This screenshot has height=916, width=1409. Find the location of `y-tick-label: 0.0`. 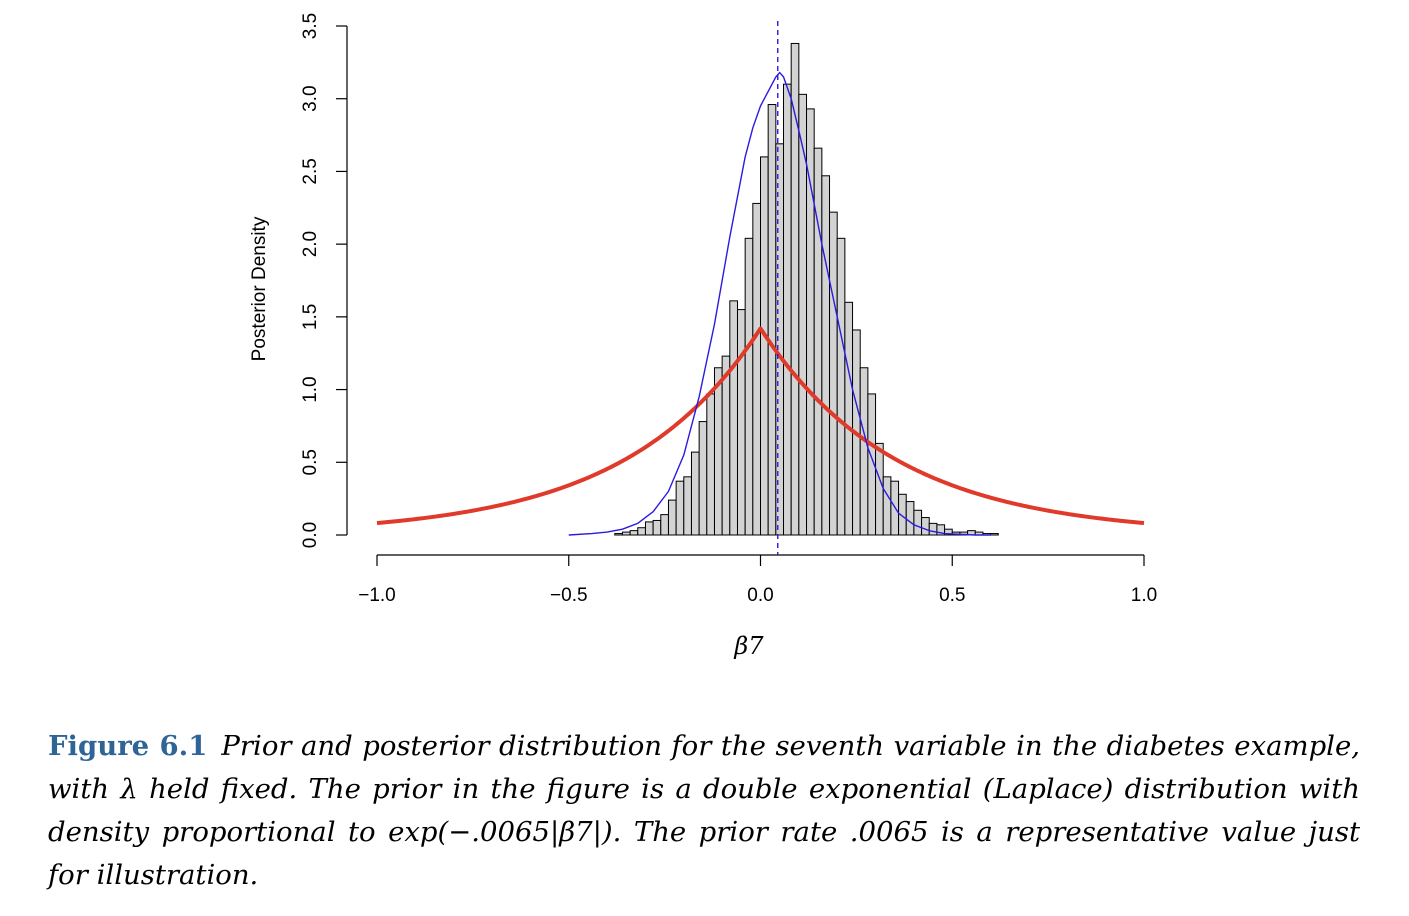

y-tick-label: 0.0 is located at coordinates (310, 535).